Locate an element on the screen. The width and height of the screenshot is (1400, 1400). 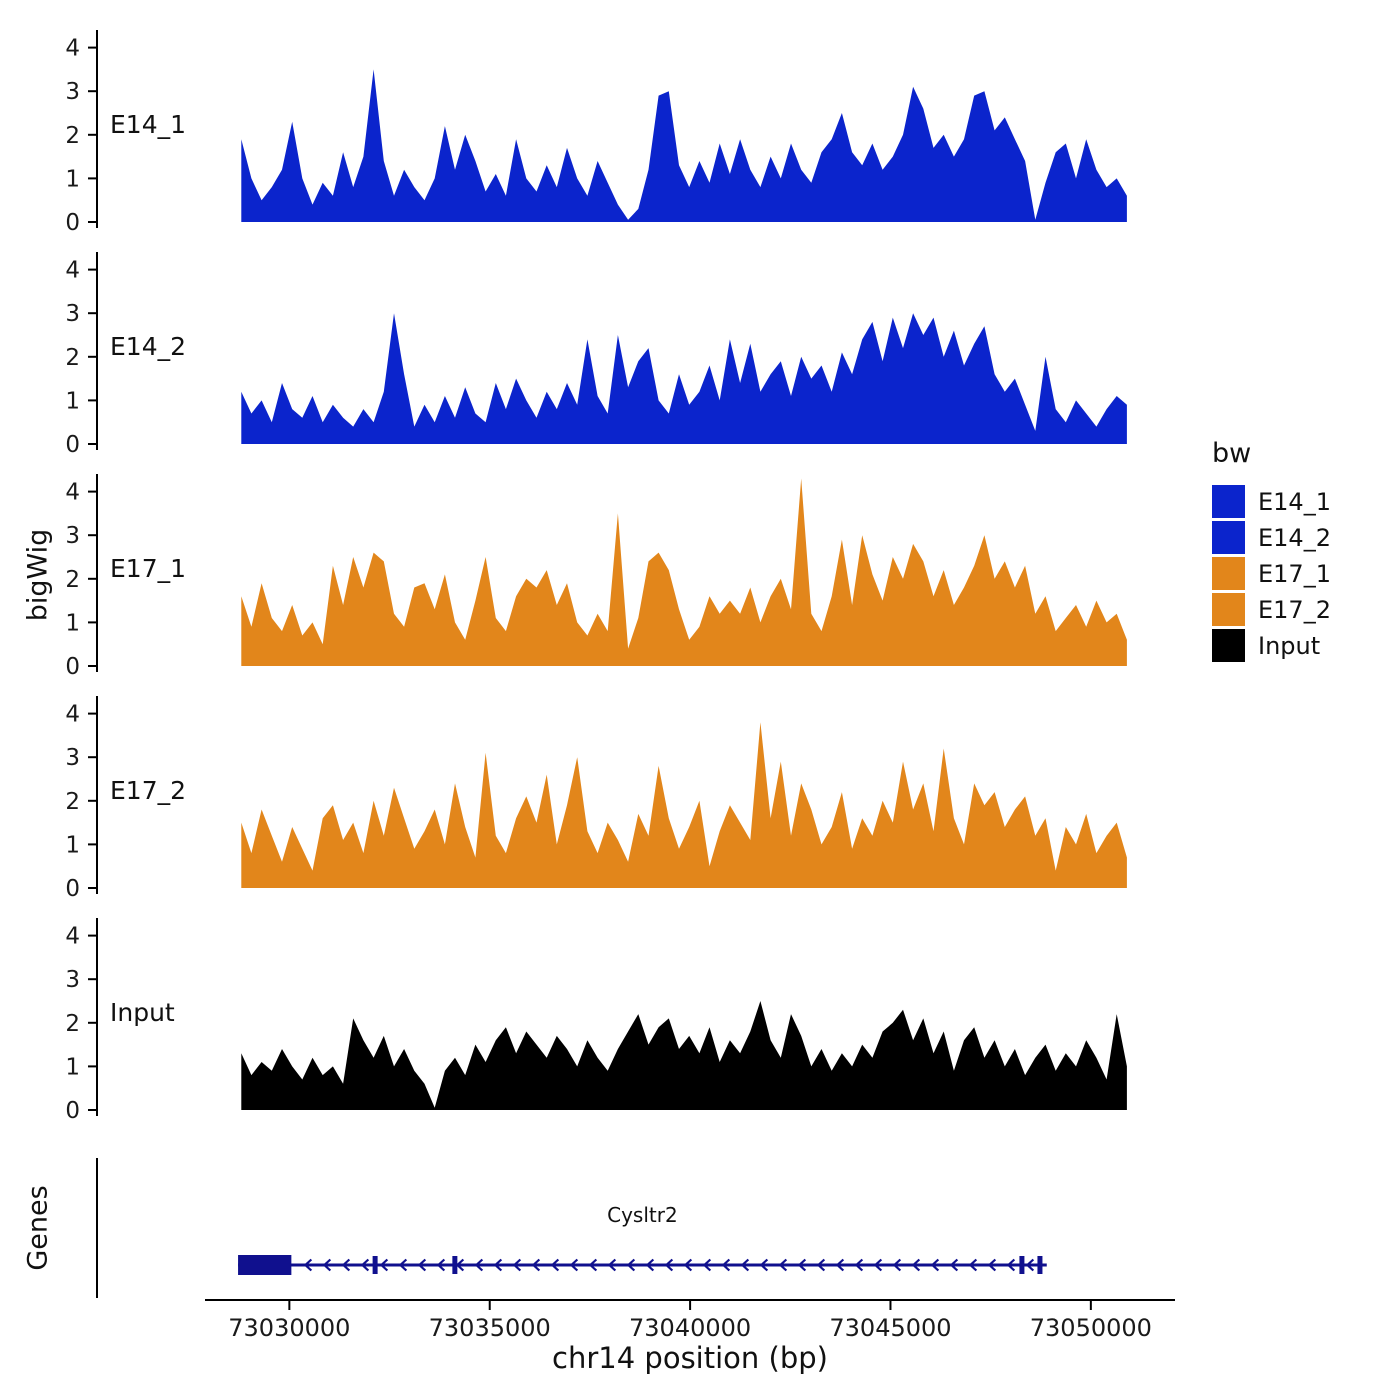
track-area-Input is located at coordinates (684, 1055).